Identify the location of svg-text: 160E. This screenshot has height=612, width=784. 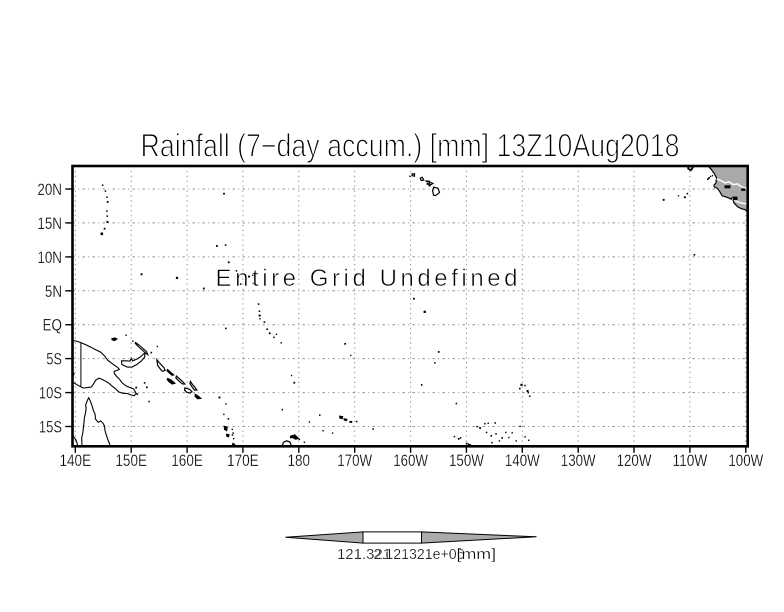
(187, 461).